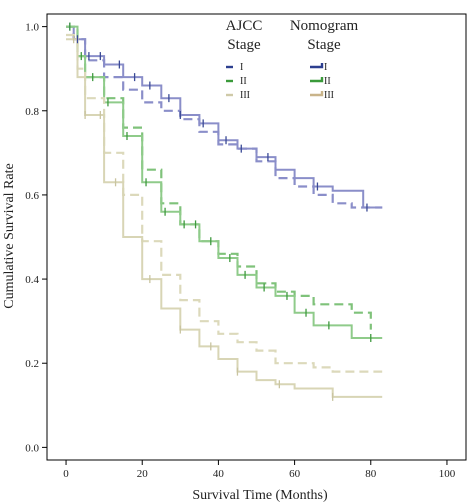  Describe the element at coordinates (371, 474) in the screenshot. I see `x-tick-label-4: 80` at that location.